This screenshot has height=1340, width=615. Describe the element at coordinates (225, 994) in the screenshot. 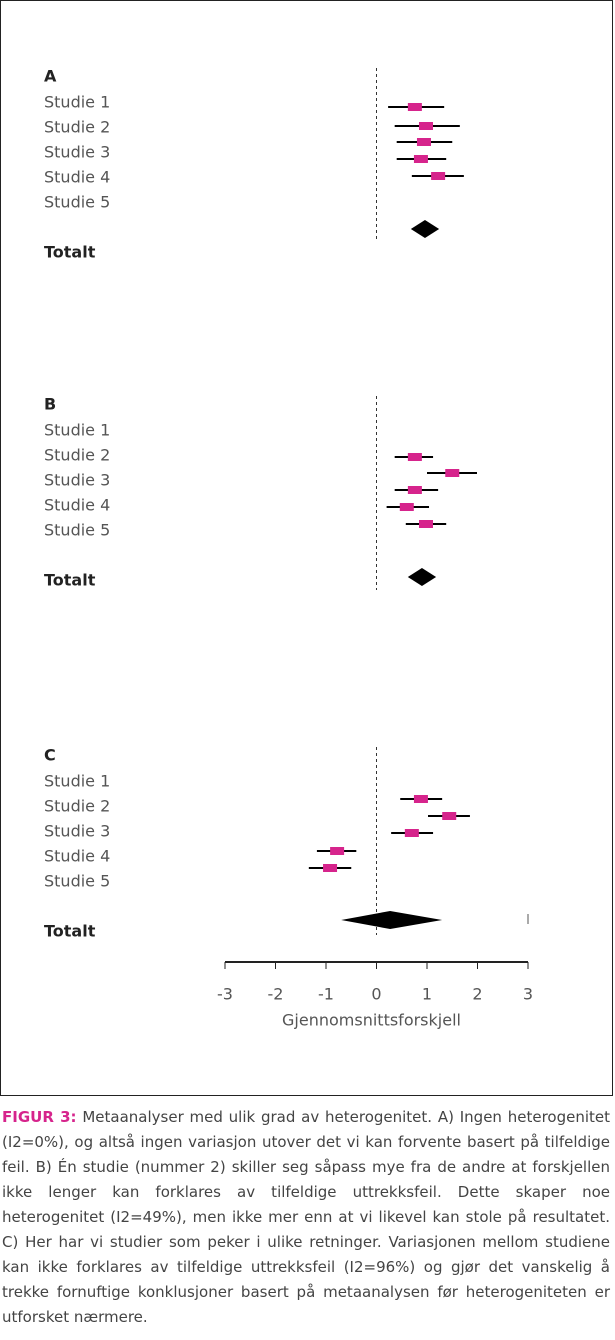

I see `x-tick-label: -3` at that location.